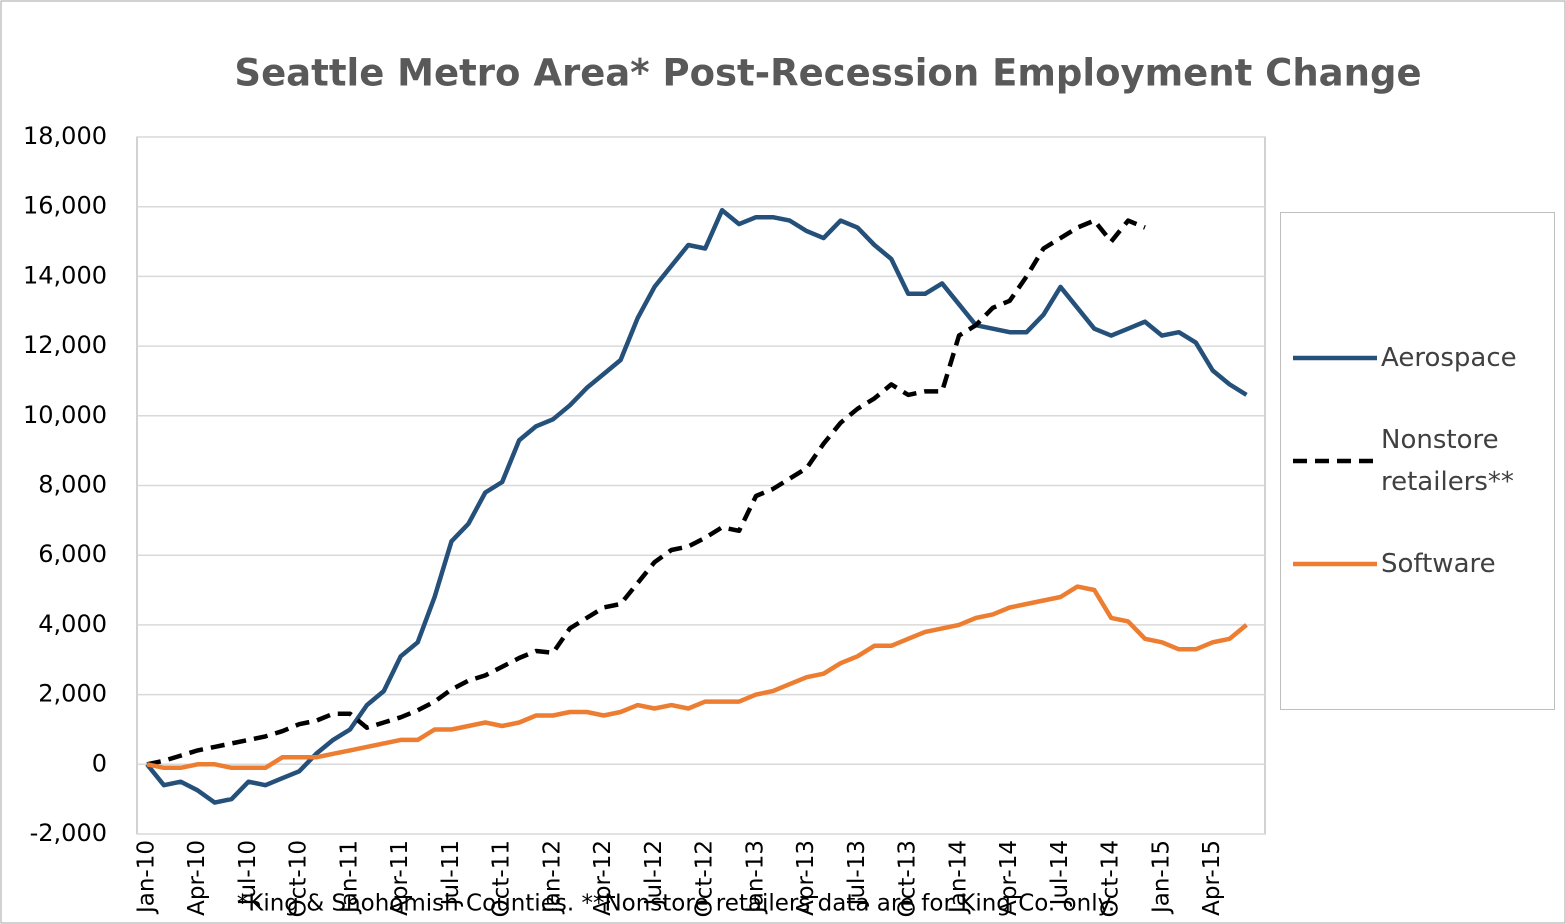  Describe the element at coordinates (908, 878) in the screenshot. I see `x-tick-label: Oct-13` at that location.